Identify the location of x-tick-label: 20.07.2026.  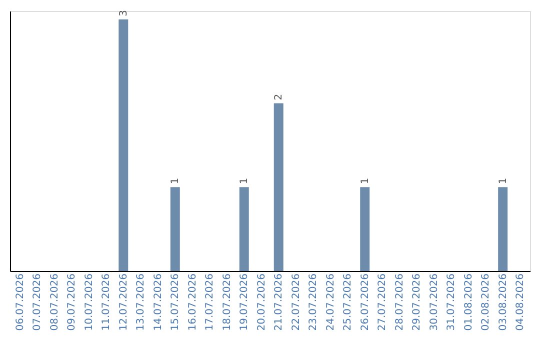
(262, 302).